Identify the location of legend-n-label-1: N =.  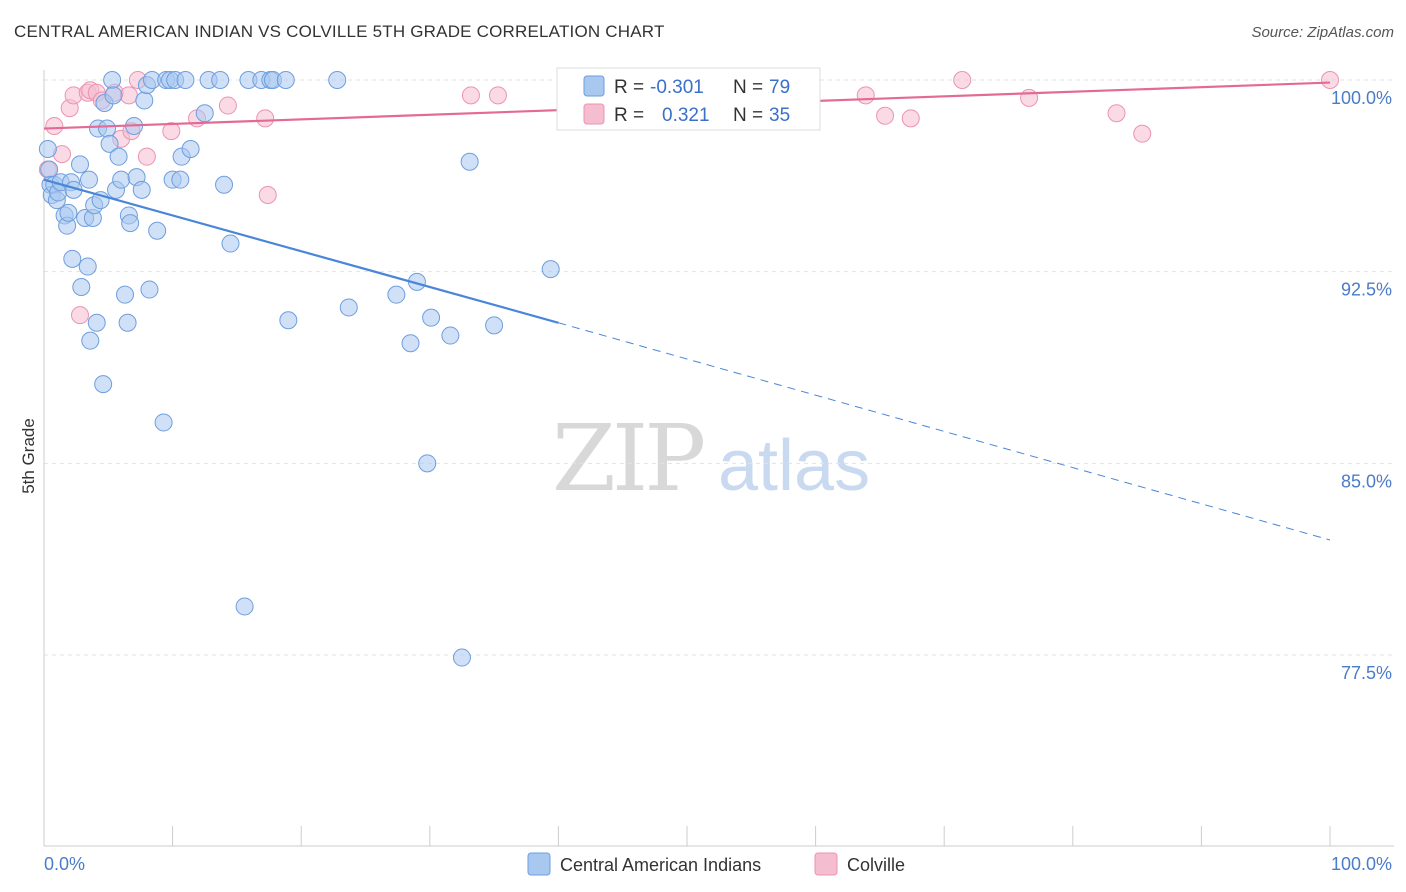
(748, 87).